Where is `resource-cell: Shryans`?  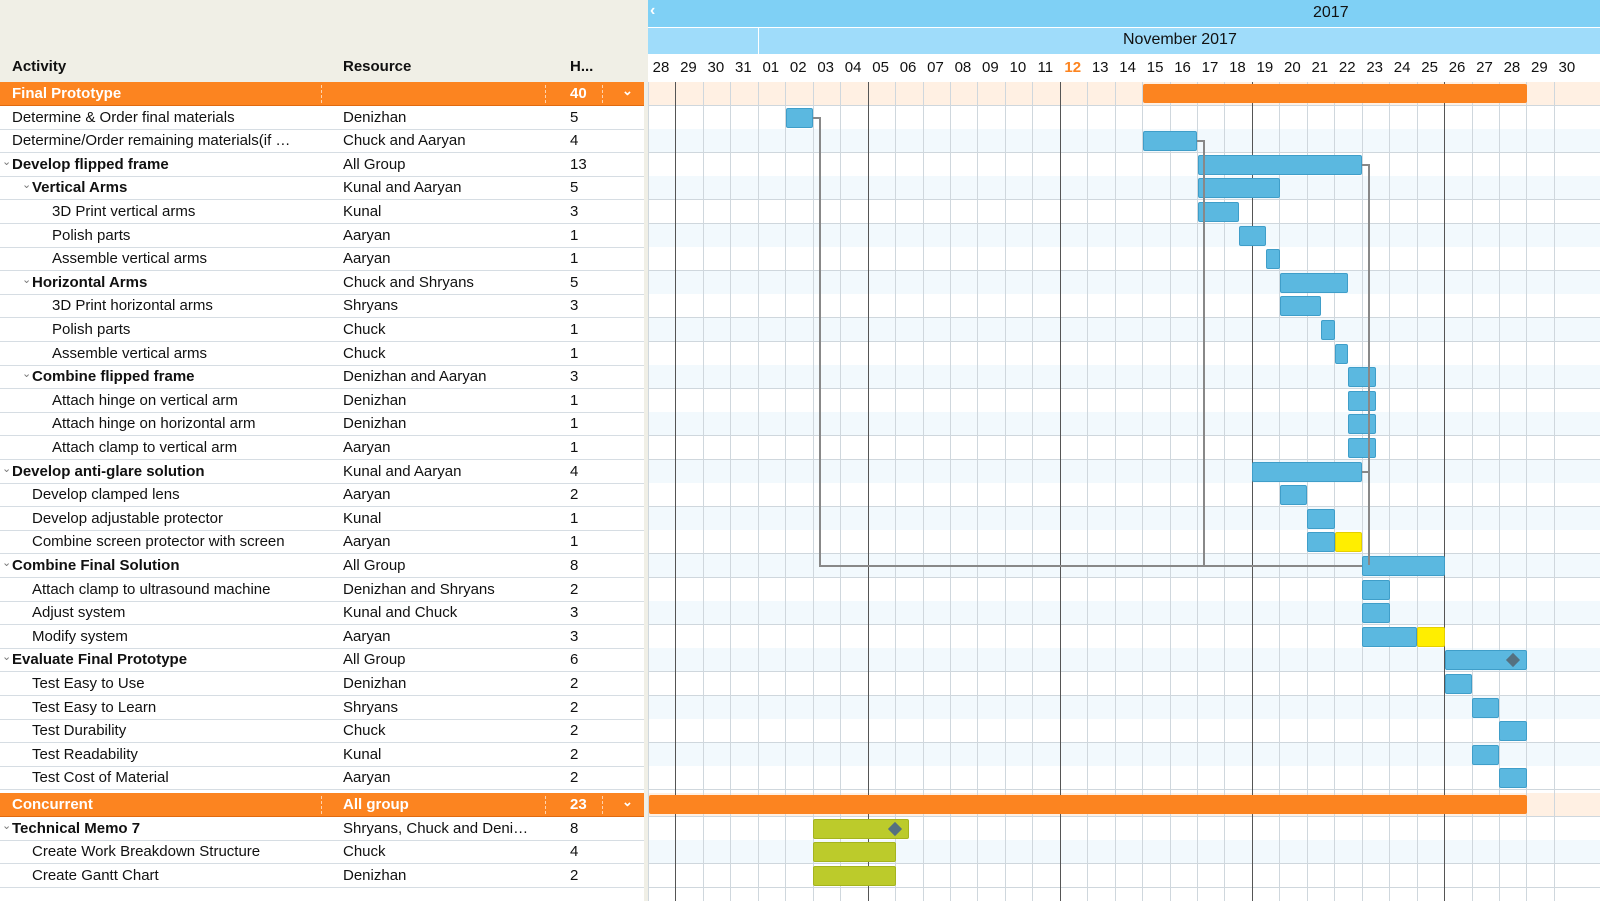 resource-cell: Shryans is located at coordinates (371, 707).